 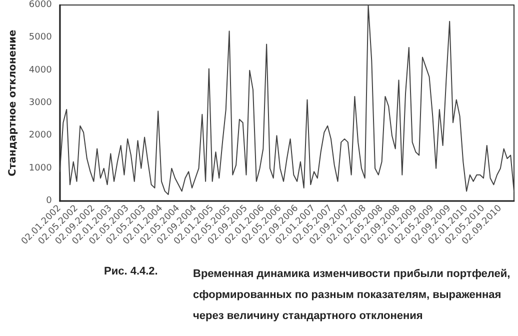 I want to click on y-tick-label: 0, so click(x=49, y=201).